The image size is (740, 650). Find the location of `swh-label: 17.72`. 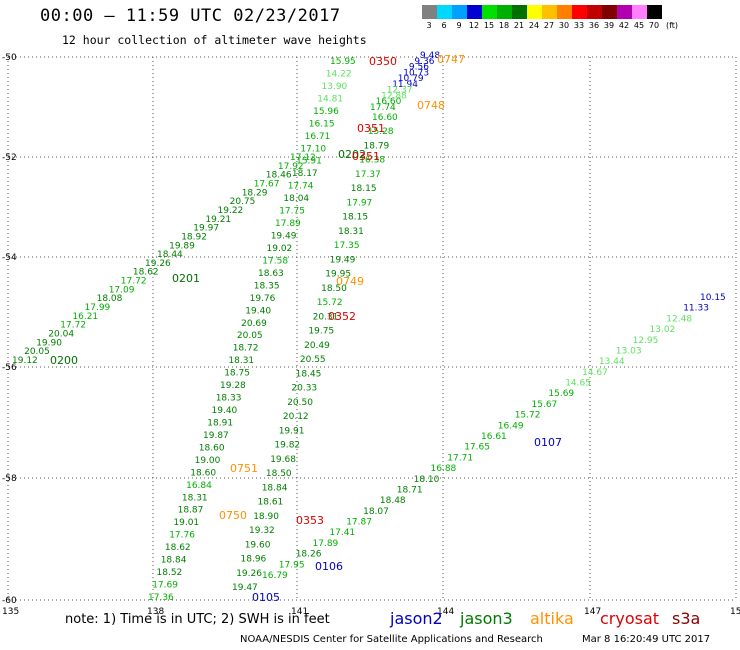

swh-label: 17.72 is located at coordinates (134, 282).